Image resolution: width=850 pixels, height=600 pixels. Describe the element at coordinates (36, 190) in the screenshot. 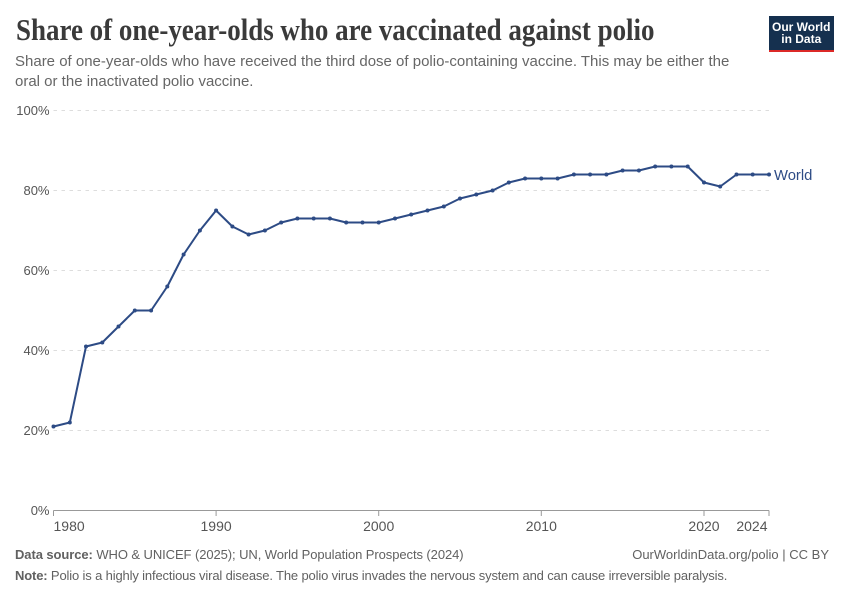

I see `svg-text: 80%` at that location.